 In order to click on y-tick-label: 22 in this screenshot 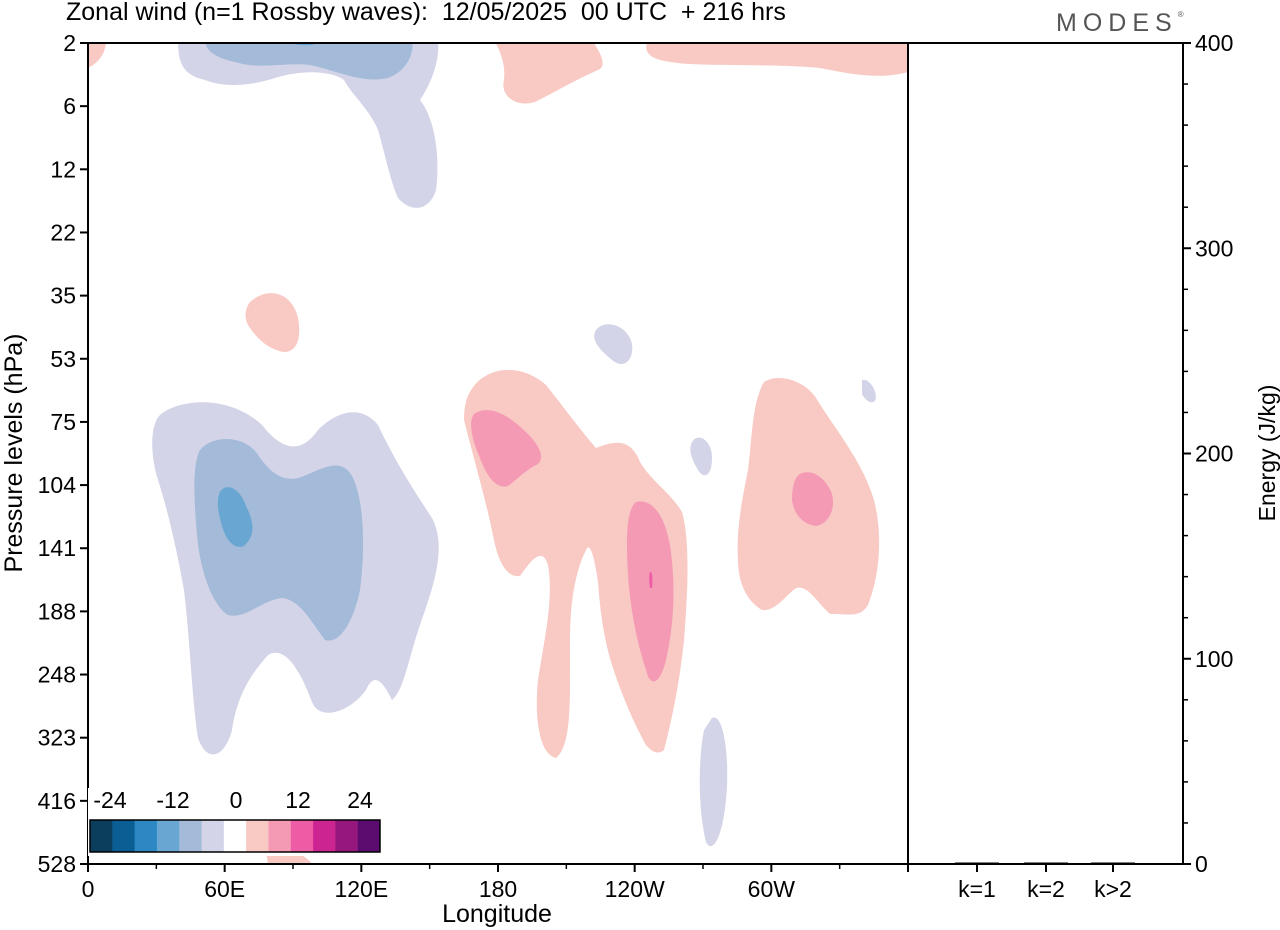, I will do `click(63, 232)`.